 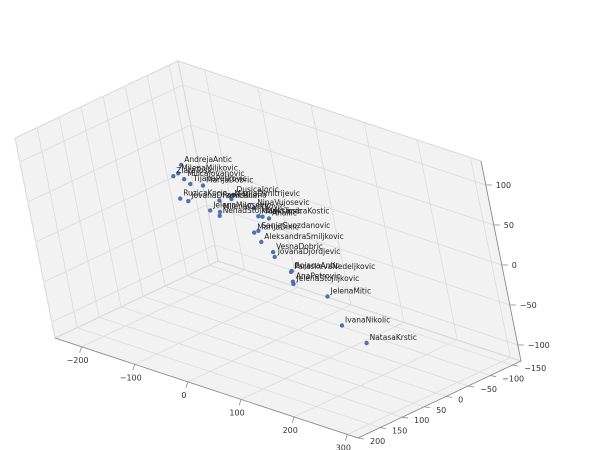 What do you see at coordinates (131, 377) in the screenshot?
I see `x-tick-label: −100` at bounding box center [131, 377].